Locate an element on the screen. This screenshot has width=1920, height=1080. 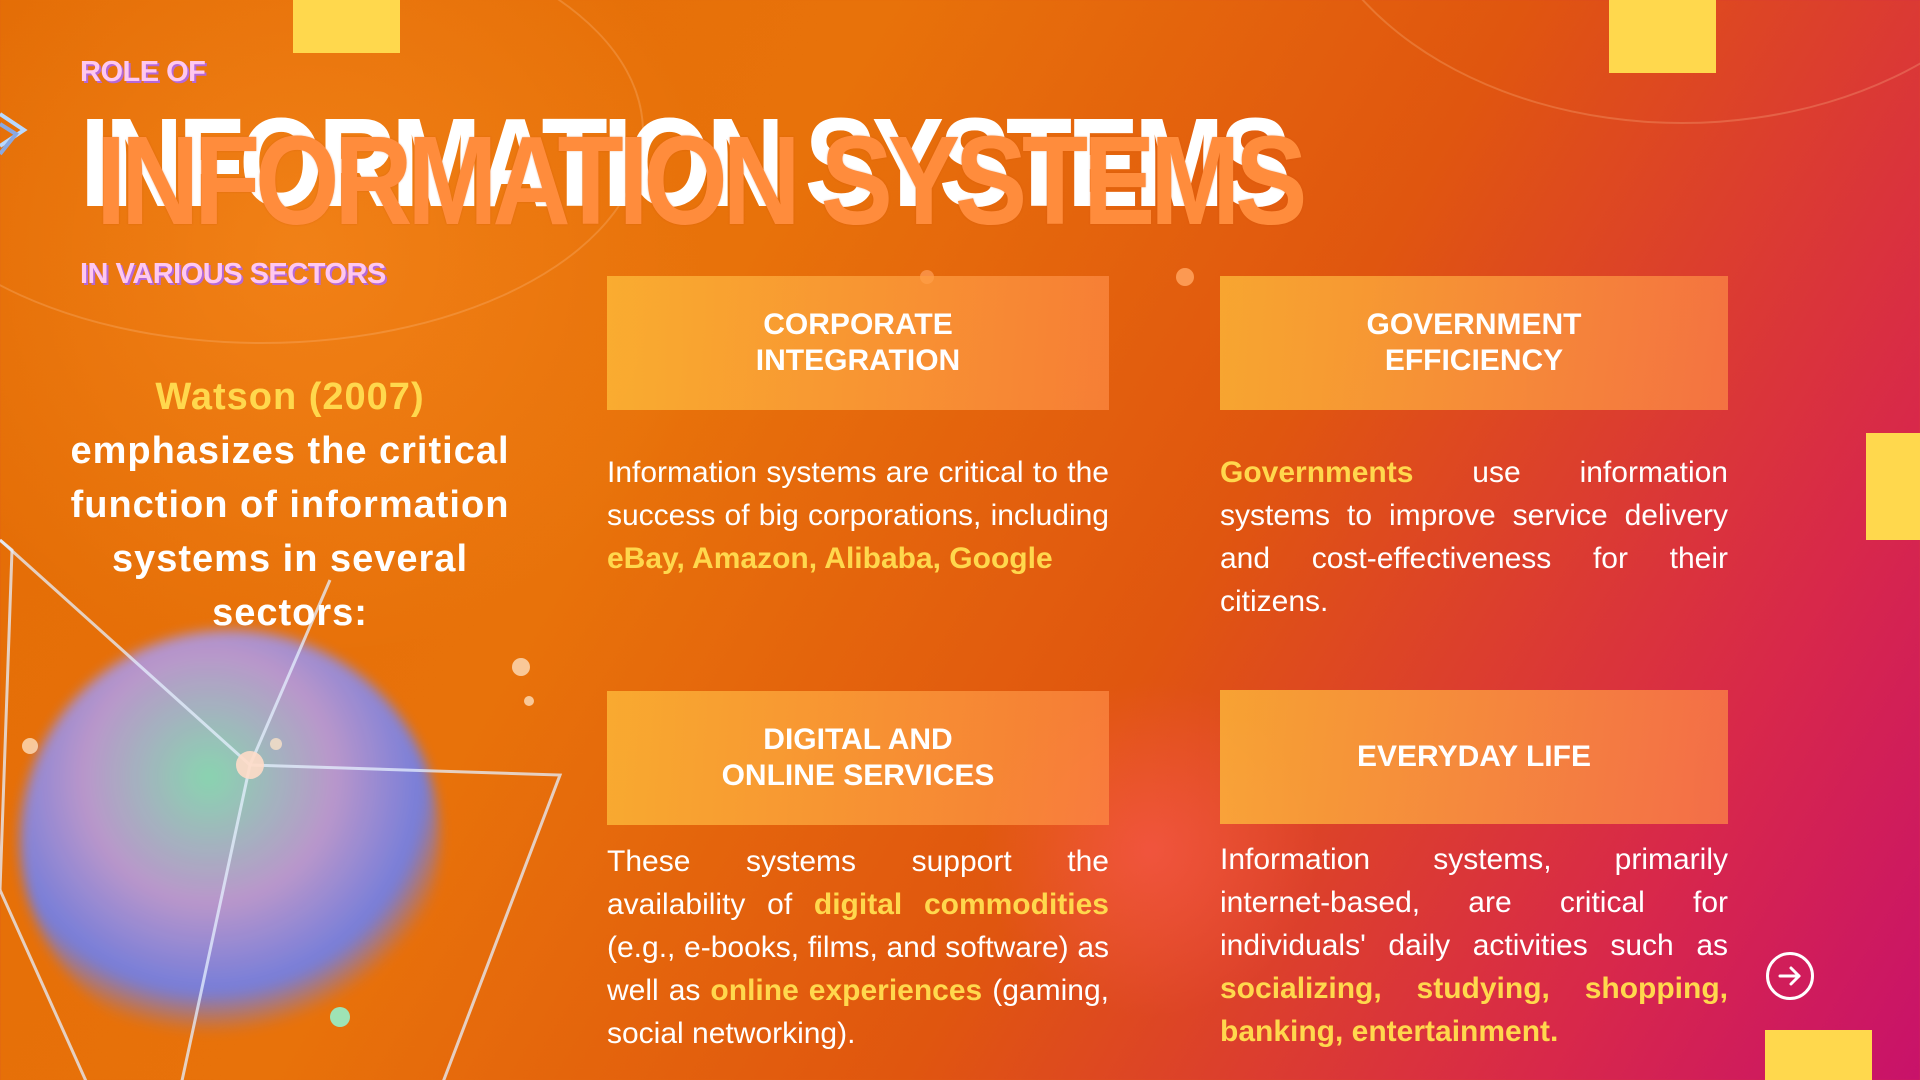
card-heading-corporate: CORPORATE INTEGRATION is located at coordinates (858, 343).